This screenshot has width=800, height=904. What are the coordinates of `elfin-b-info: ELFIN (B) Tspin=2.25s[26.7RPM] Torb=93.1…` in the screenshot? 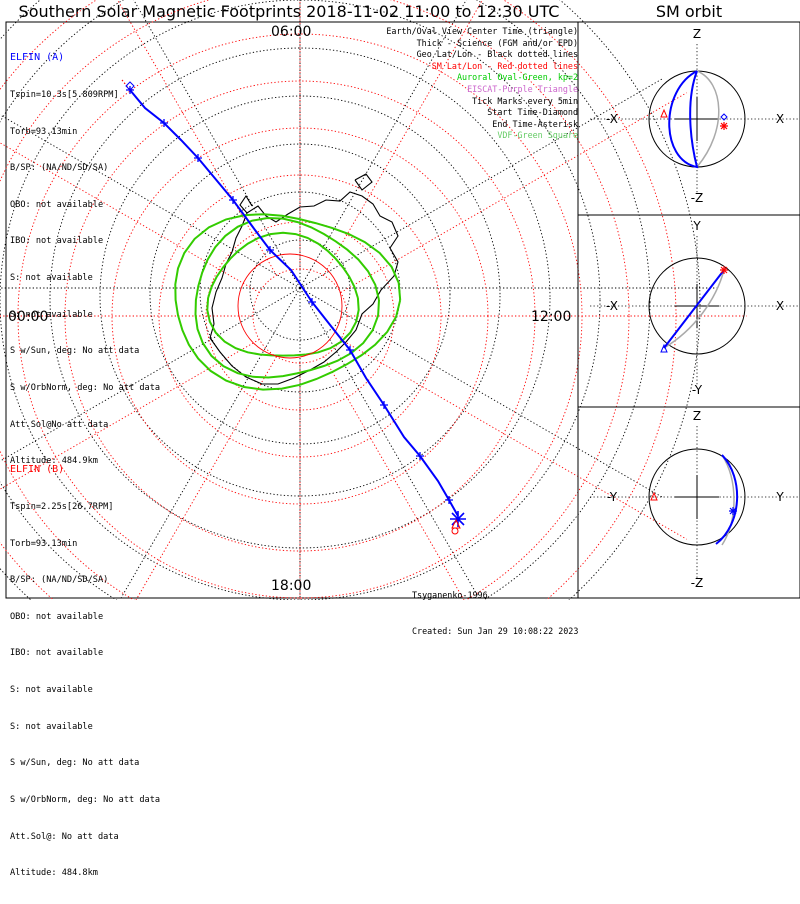 It's located at (85, 672).